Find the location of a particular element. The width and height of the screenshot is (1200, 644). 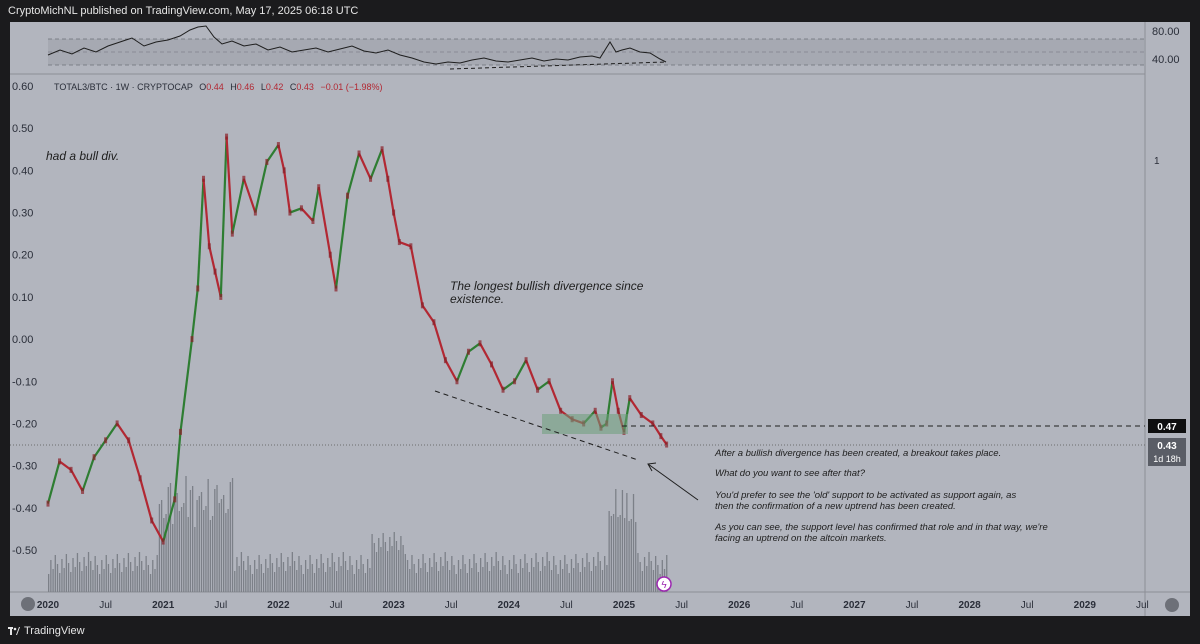

level-badge-bg is located at coordinates (1167, 426).